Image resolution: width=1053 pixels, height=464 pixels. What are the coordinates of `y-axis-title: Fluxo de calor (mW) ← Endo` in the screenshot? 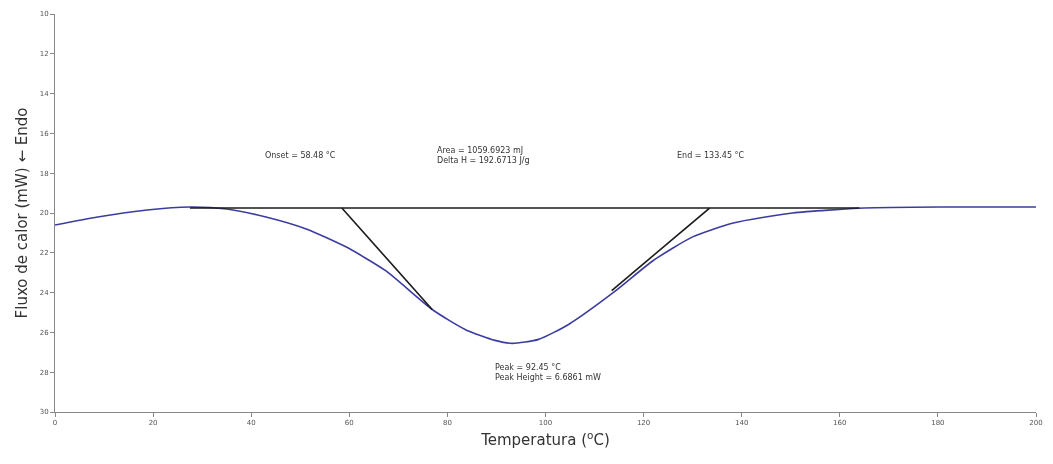 It's located at (21, 213).